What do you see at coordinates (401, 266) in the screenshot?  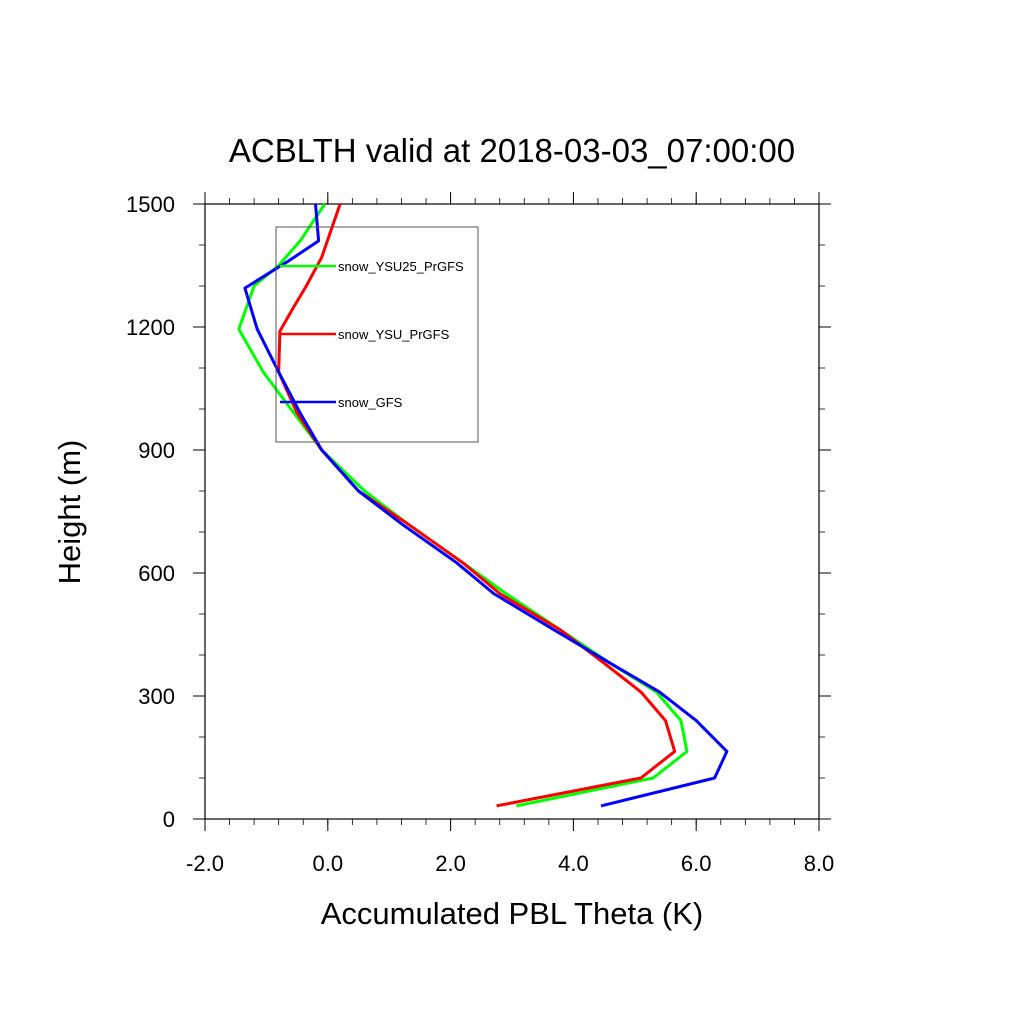 I see `legend-label: snow_YSU25_PrGFS` at bounding box center [401, 266].